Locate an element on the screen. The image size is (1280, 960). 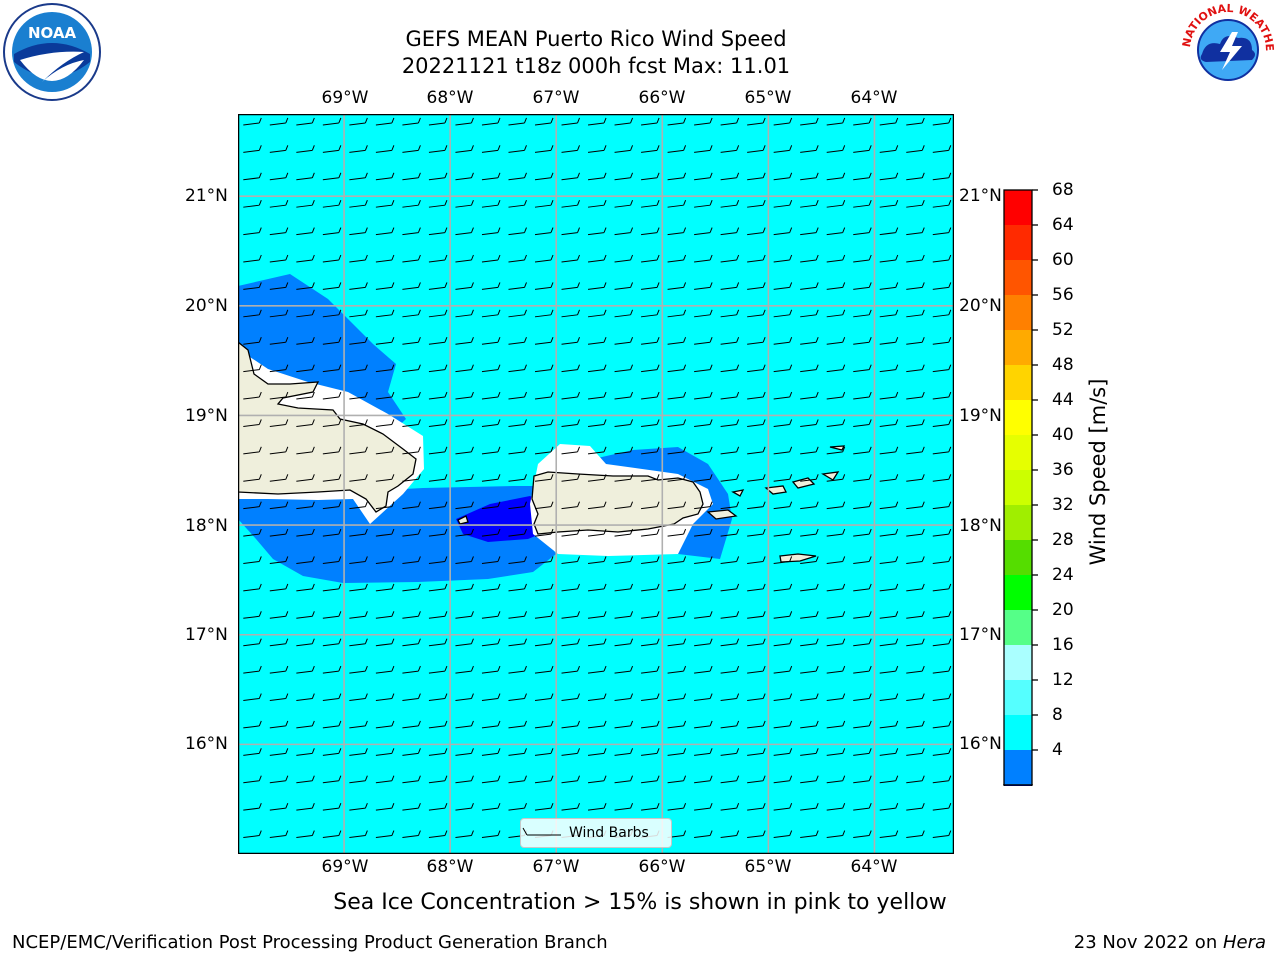
land-virgin-islands-d is located at coordinates (830, 476).